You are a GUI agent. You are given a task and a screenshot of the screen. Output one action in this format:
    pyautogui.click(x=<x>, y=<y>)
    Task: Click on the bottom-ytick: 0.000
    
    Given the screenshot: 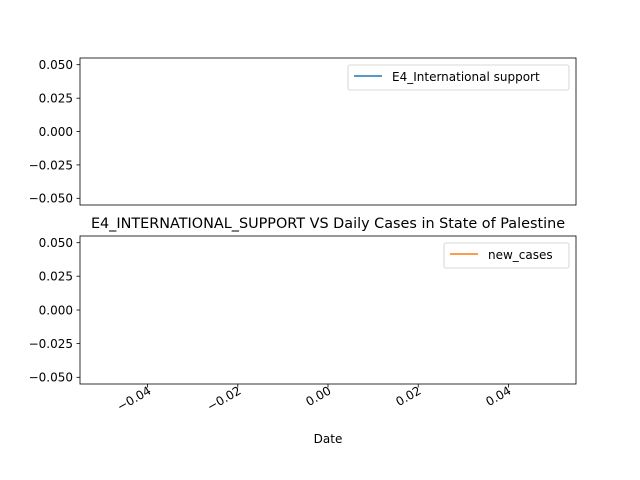 What is the action you would take?
    pyautogui.click(x=59, y=311)
    